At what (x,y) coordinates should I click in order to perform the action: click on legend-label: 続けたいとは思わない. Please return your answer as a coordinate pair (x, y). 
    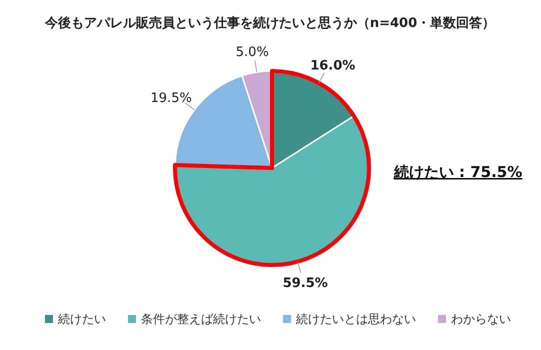
    Looking at the image, I should click on (355, 319).